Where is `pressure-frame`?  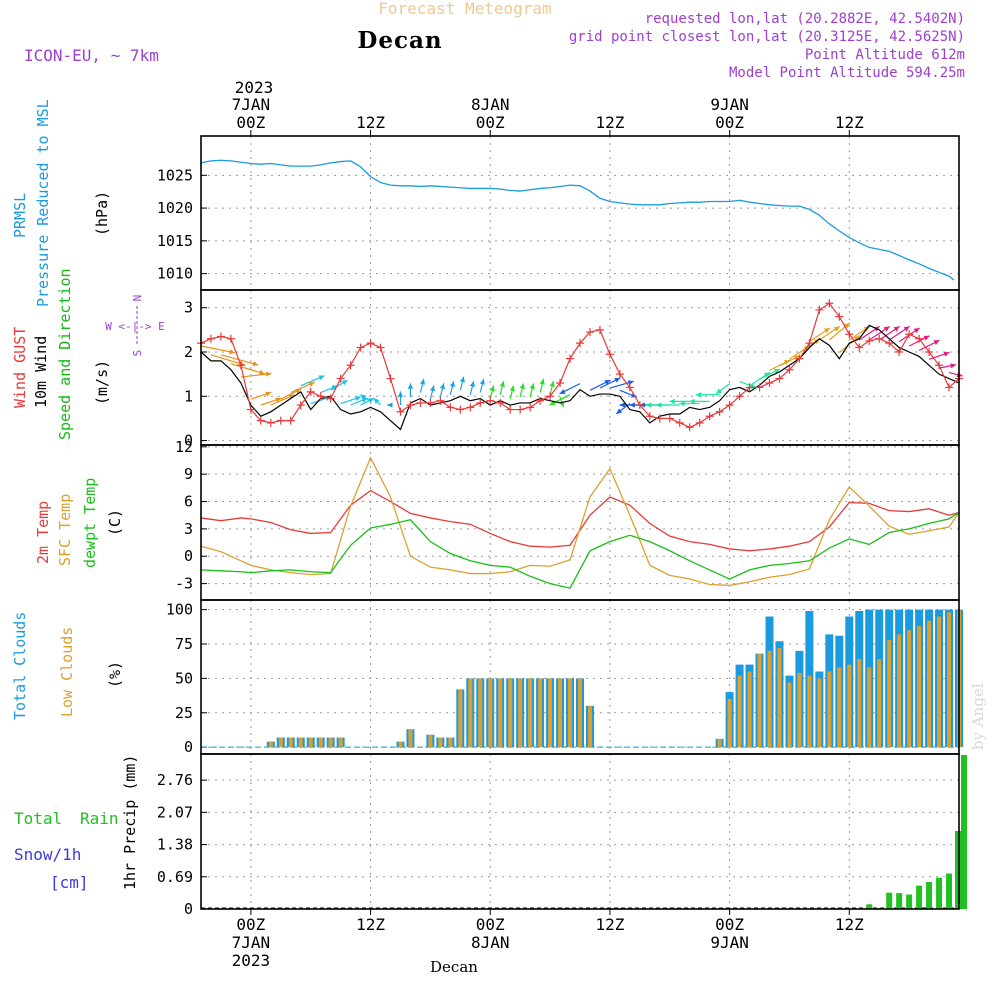 pressure-frame is located at coordinates (580, 213).